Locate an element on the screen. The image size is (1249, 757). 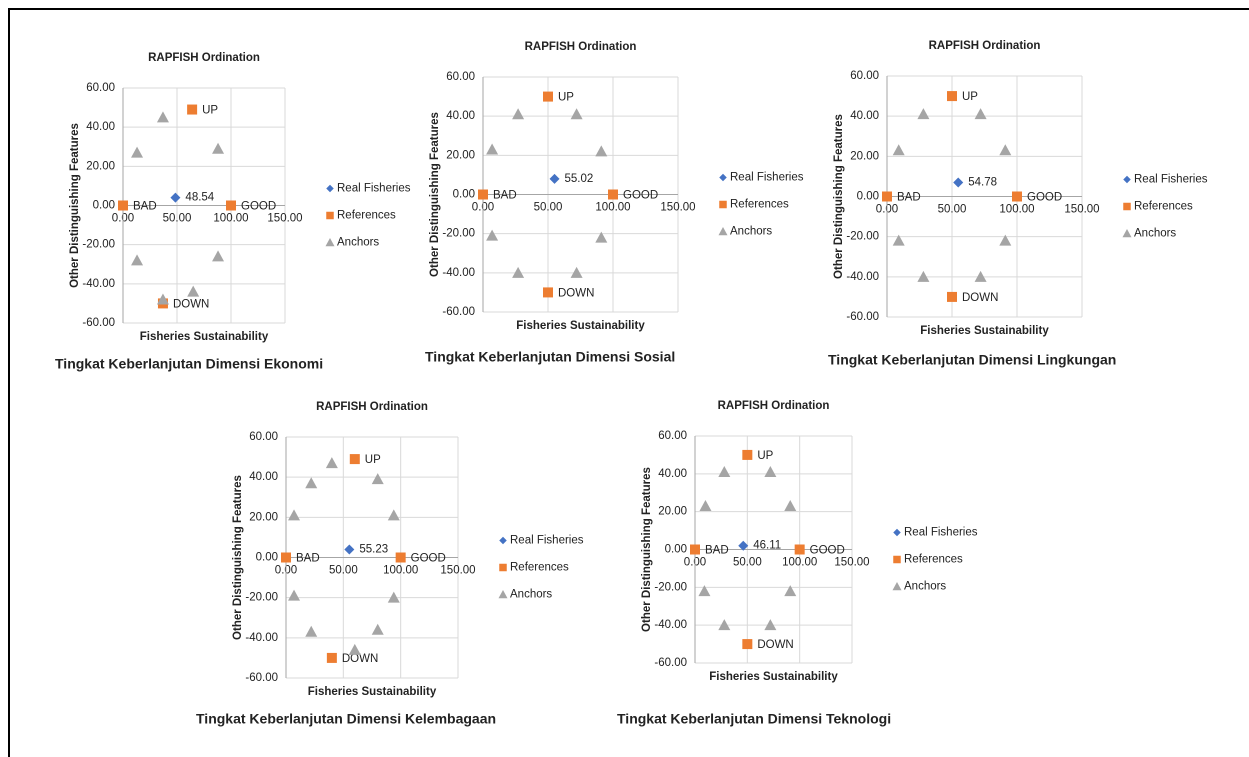
point-label: 55.23 is located at coordinates (373, 549).